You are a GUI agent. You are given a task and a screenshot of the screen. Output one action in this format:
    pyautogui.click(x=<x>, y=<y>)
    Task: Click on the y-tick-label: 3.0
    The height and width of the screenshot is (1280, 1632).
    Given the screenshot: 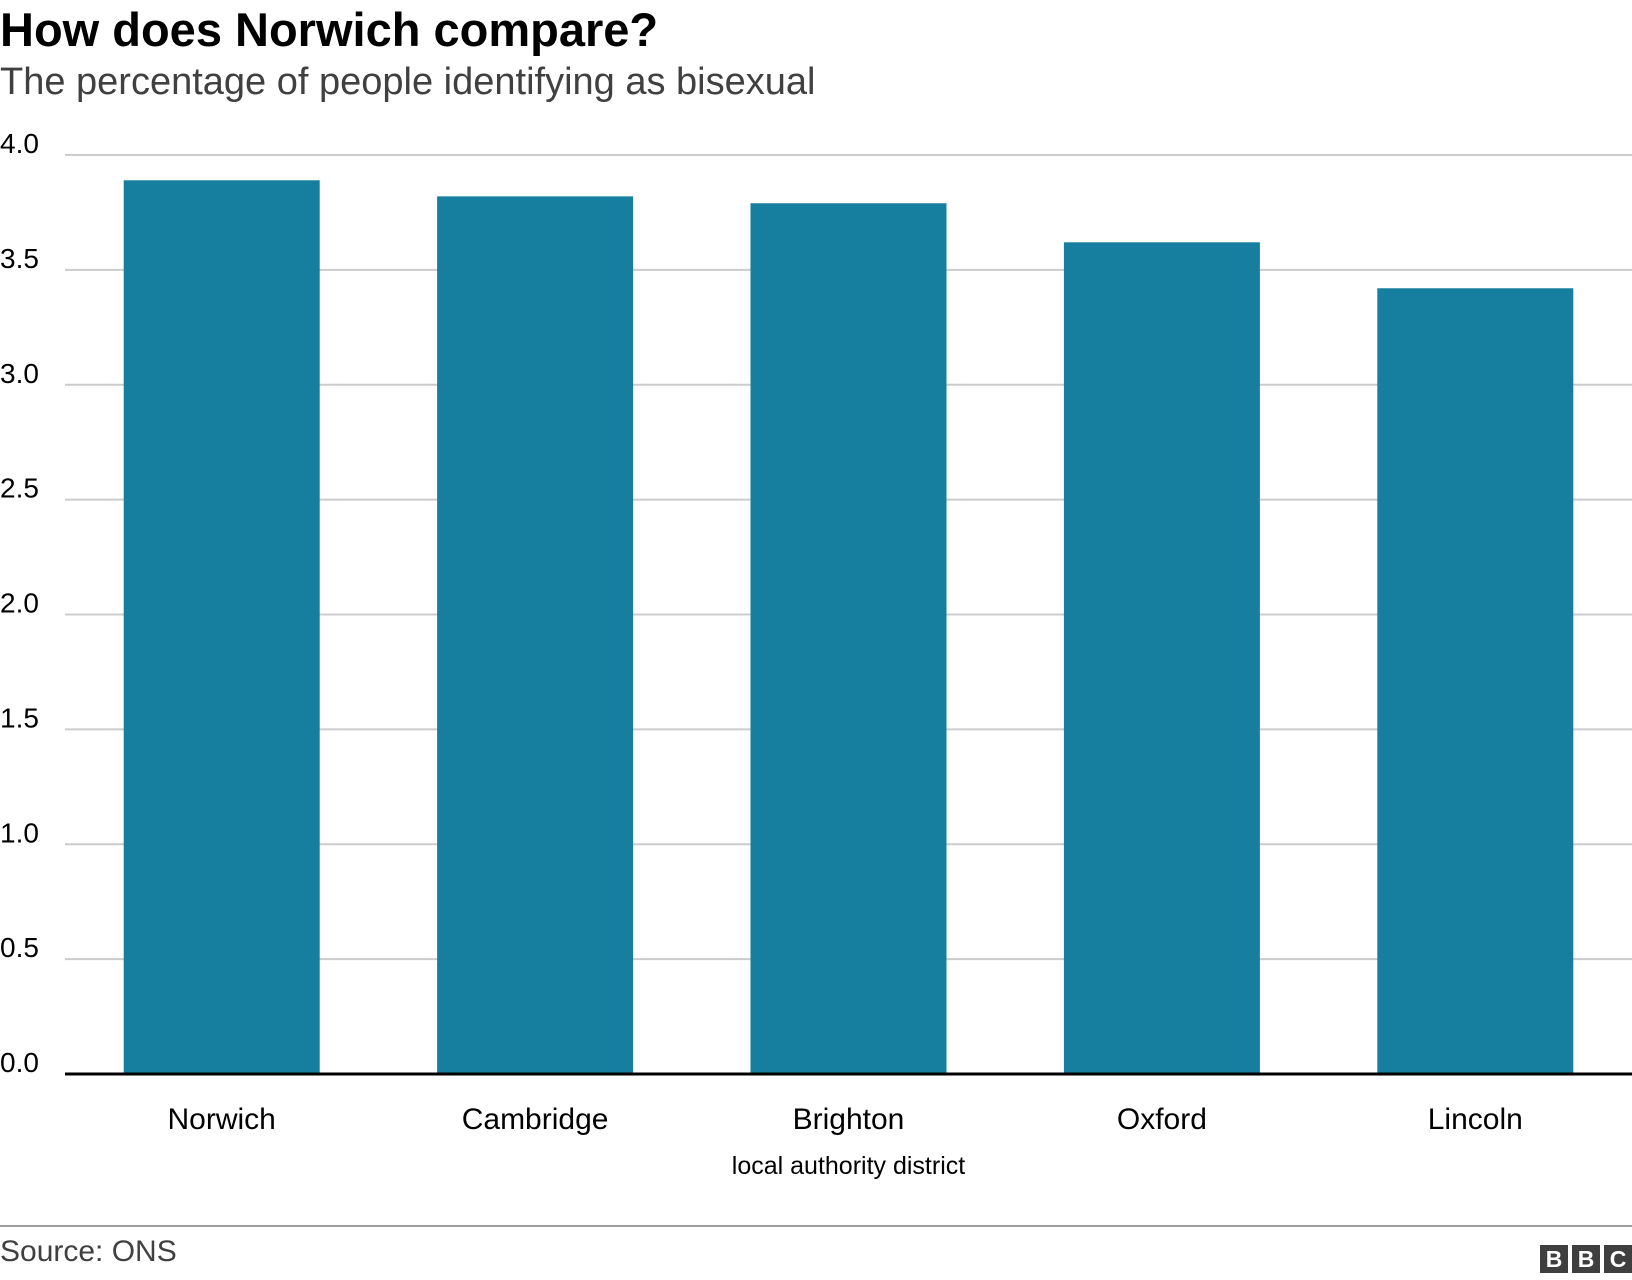 What is the action you would take?
    pyautogui.click(x=19, y=373)
    